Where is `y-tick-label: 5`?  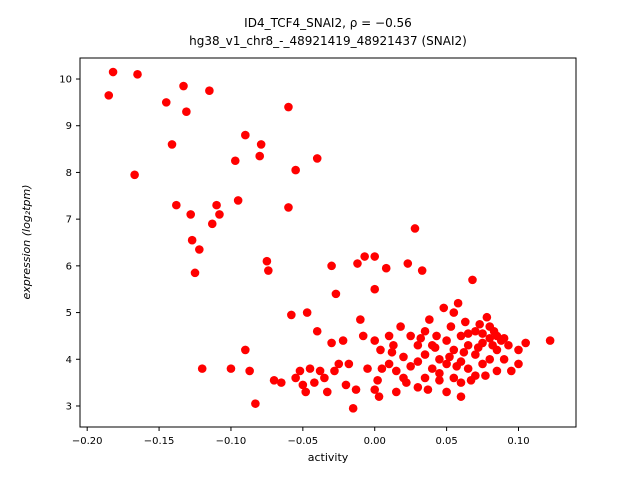
y-tick-label: 5 is located at coordinates (69, 313).